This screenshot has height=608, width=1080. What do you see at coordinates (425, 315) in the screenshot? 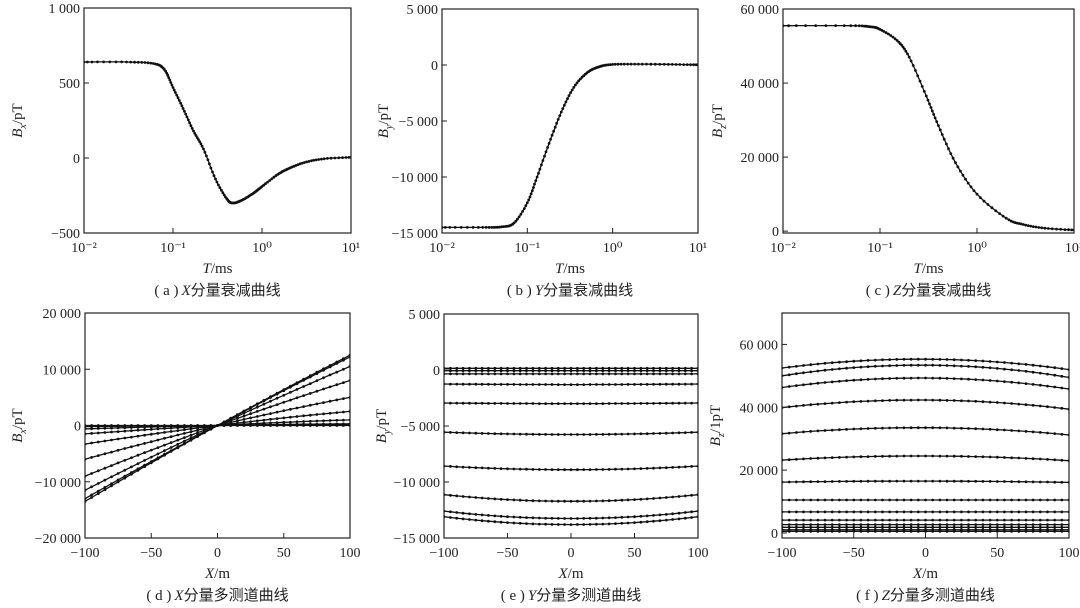
I see `y-tick-label: 5 000` at bounding box center [425, 315].